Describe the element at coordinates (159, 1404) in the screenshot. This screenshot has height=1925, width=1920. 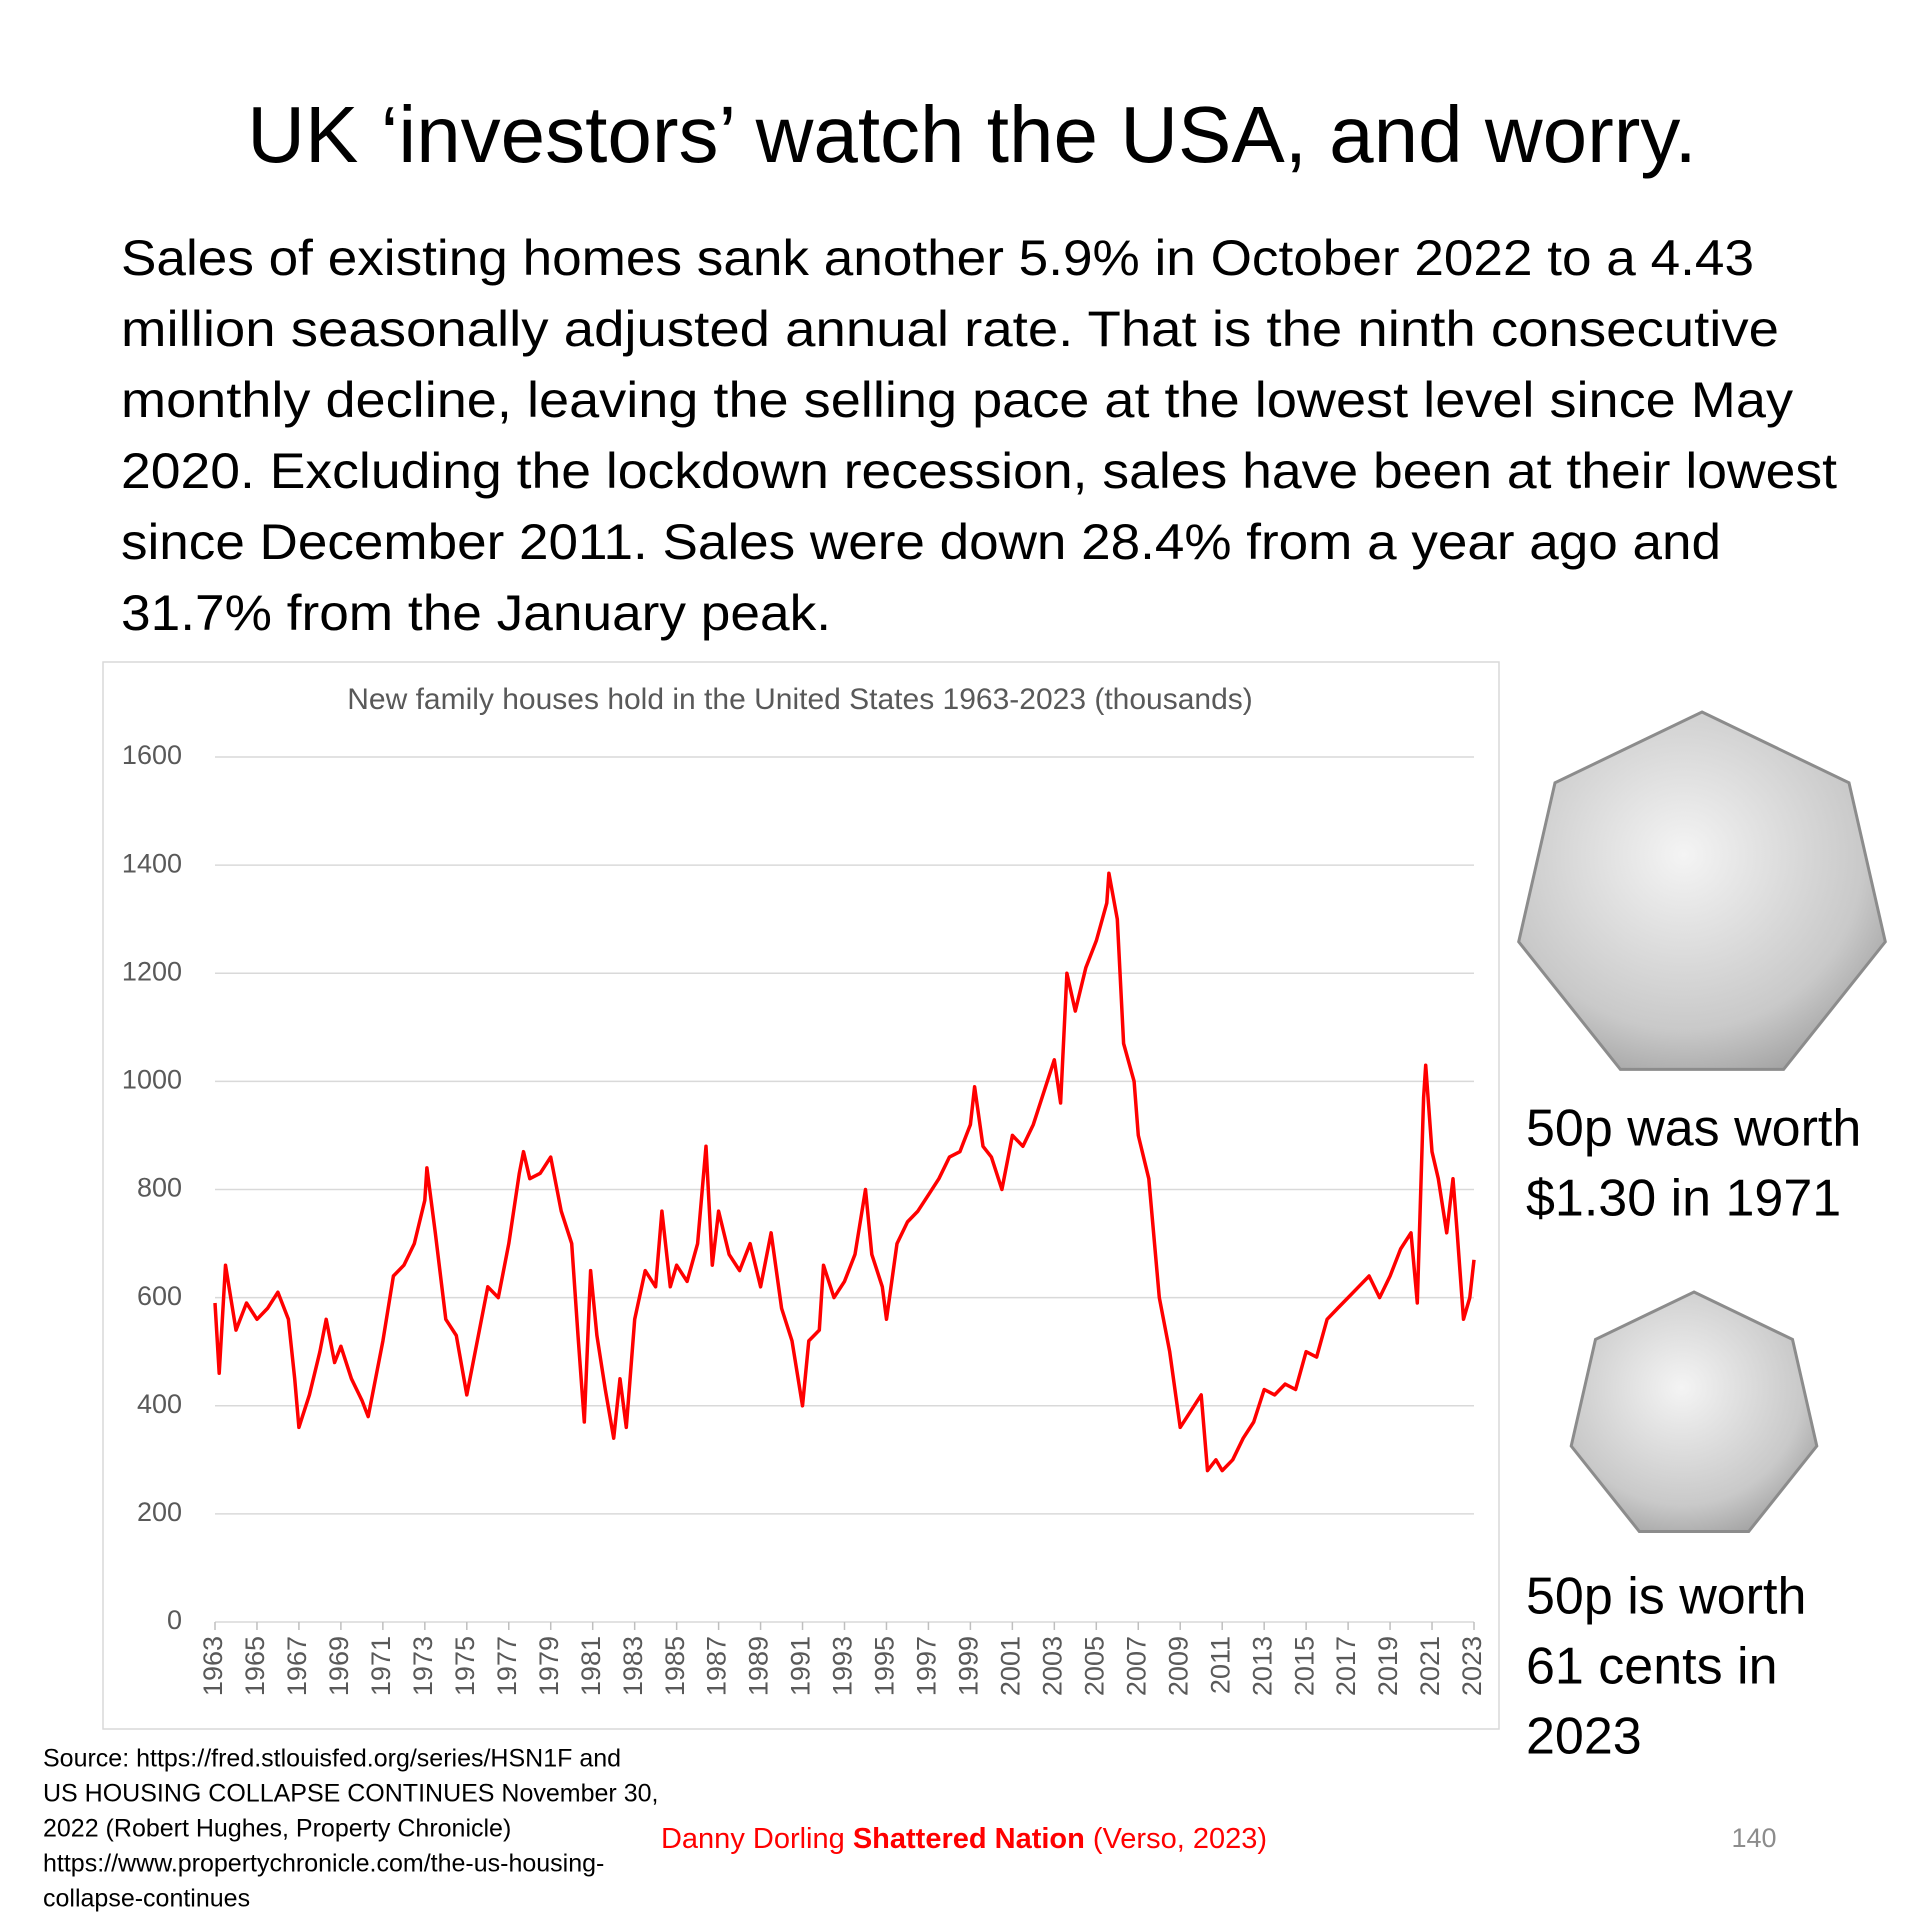
I see `y-tick-label: 400` at that location.